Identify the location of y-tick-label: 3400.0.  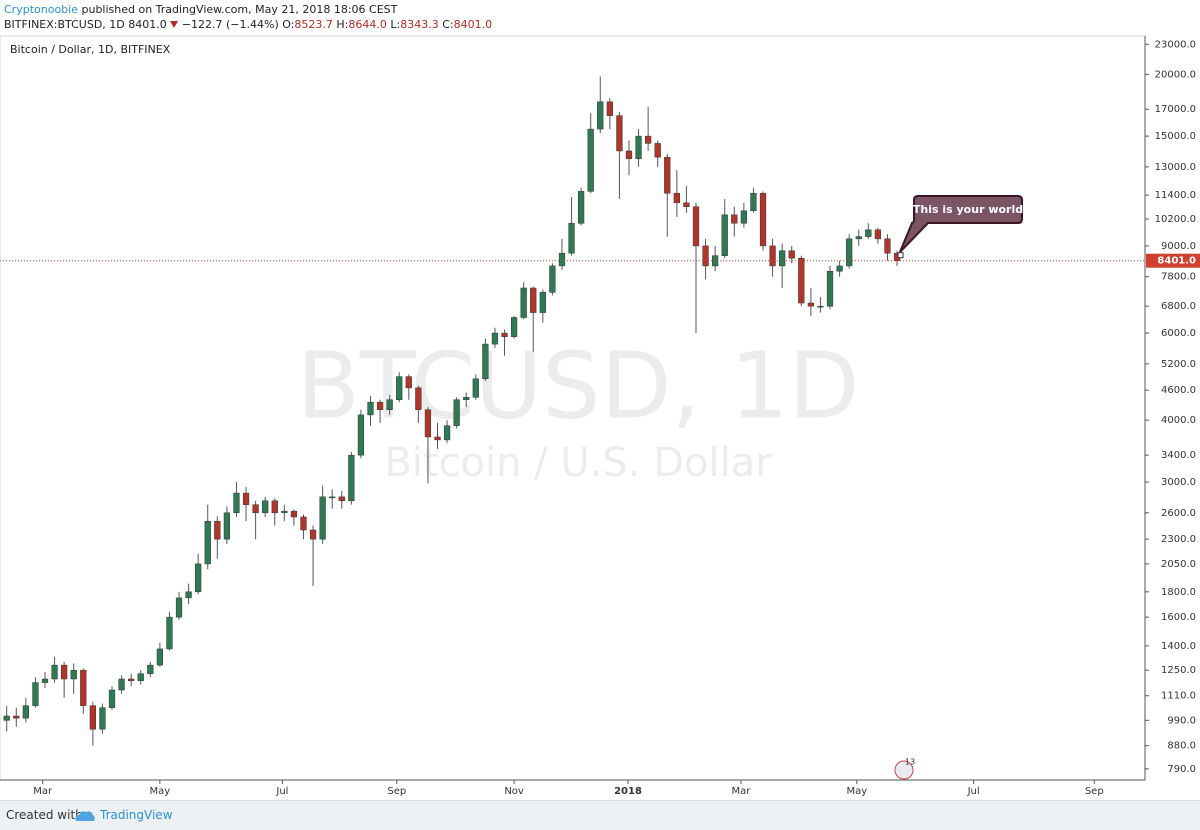
(1178, 455).